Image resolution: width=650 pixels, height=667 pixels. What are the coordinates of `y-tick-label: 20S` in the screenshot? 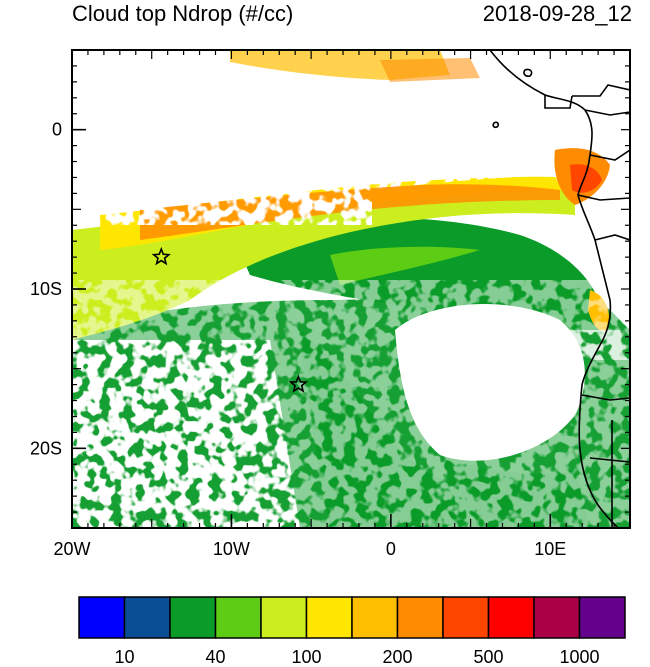 It's located at (46, 448).